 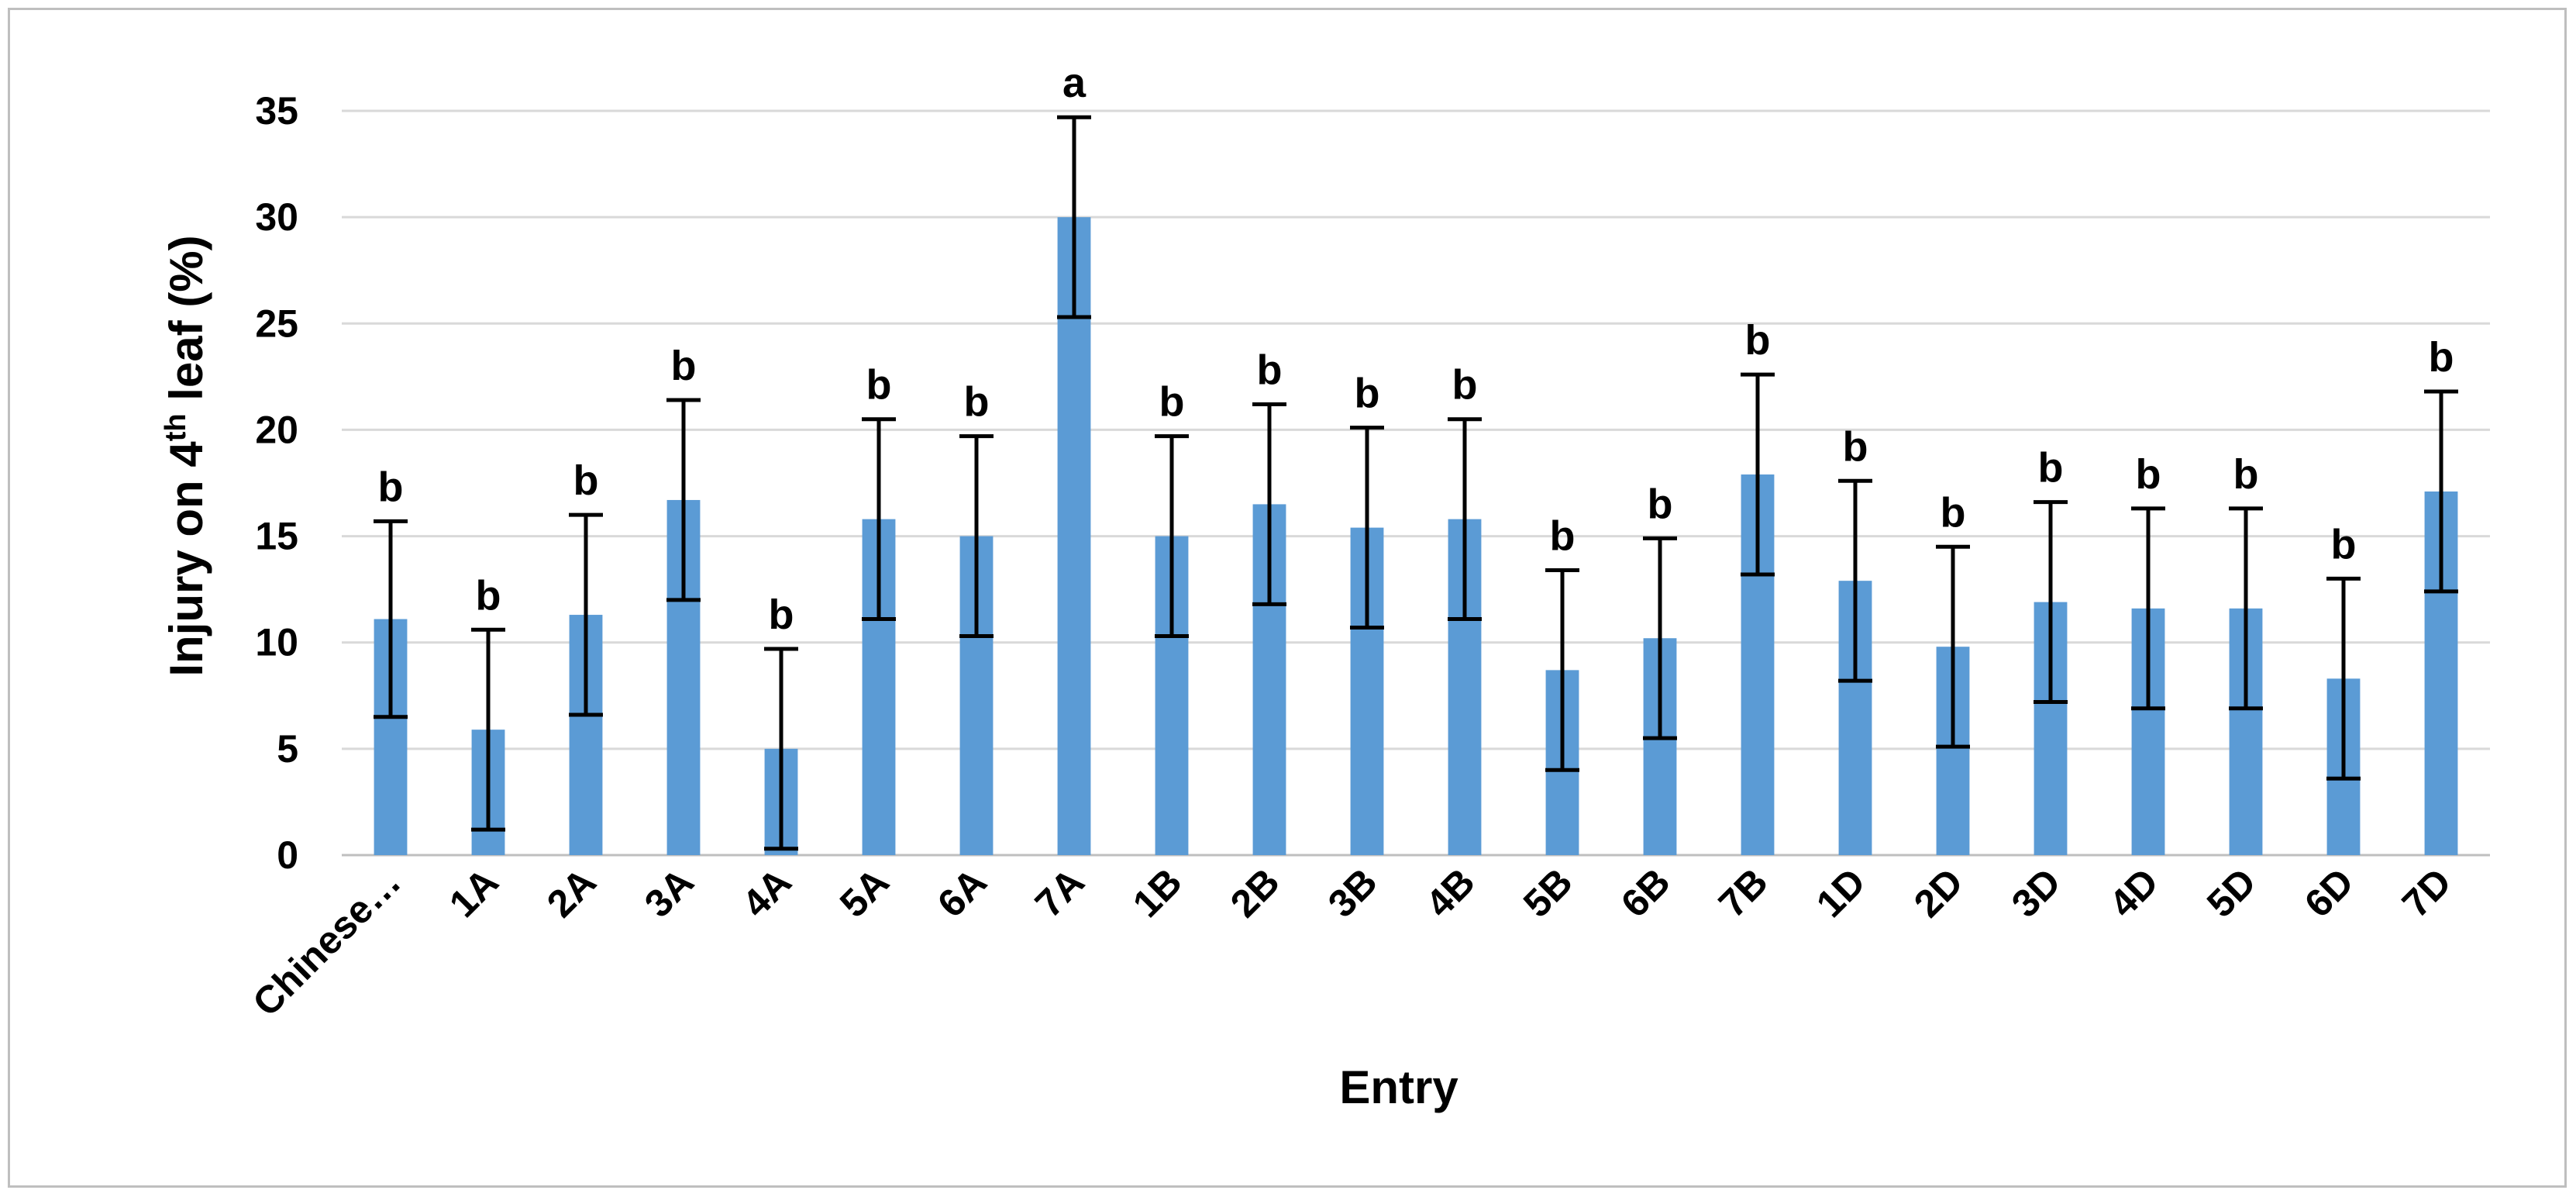 I want to click on x-tick-label: 4B, so click(x=1450, y=893).